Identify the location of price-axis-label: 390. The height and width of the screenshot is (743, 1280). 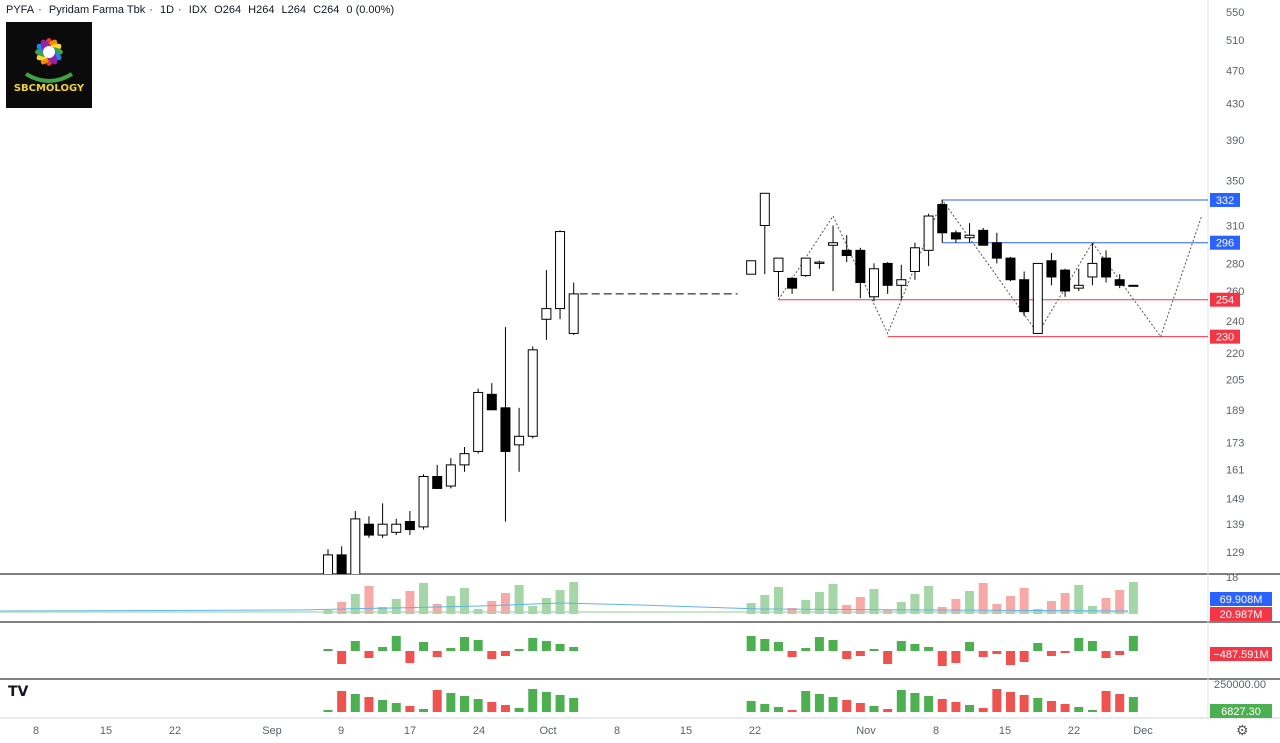
(1235, 141).